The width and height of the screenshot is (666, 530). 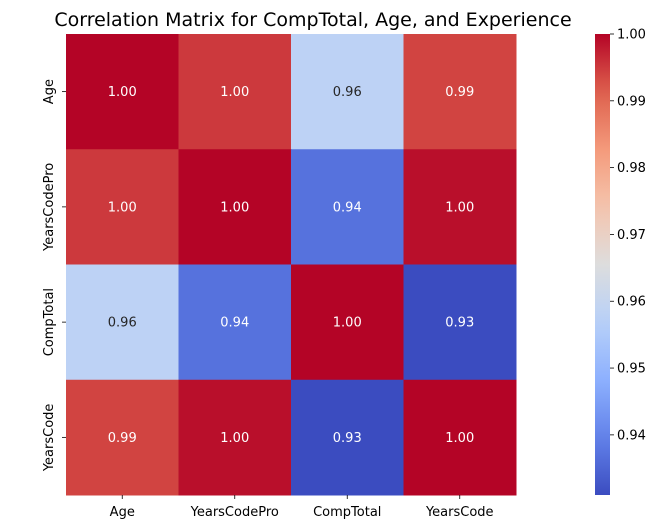 What do you see at coordinates (49, 438) in the screenshot?
I see `y-tick-label: YearsCode` at bounding box center [49, 438].